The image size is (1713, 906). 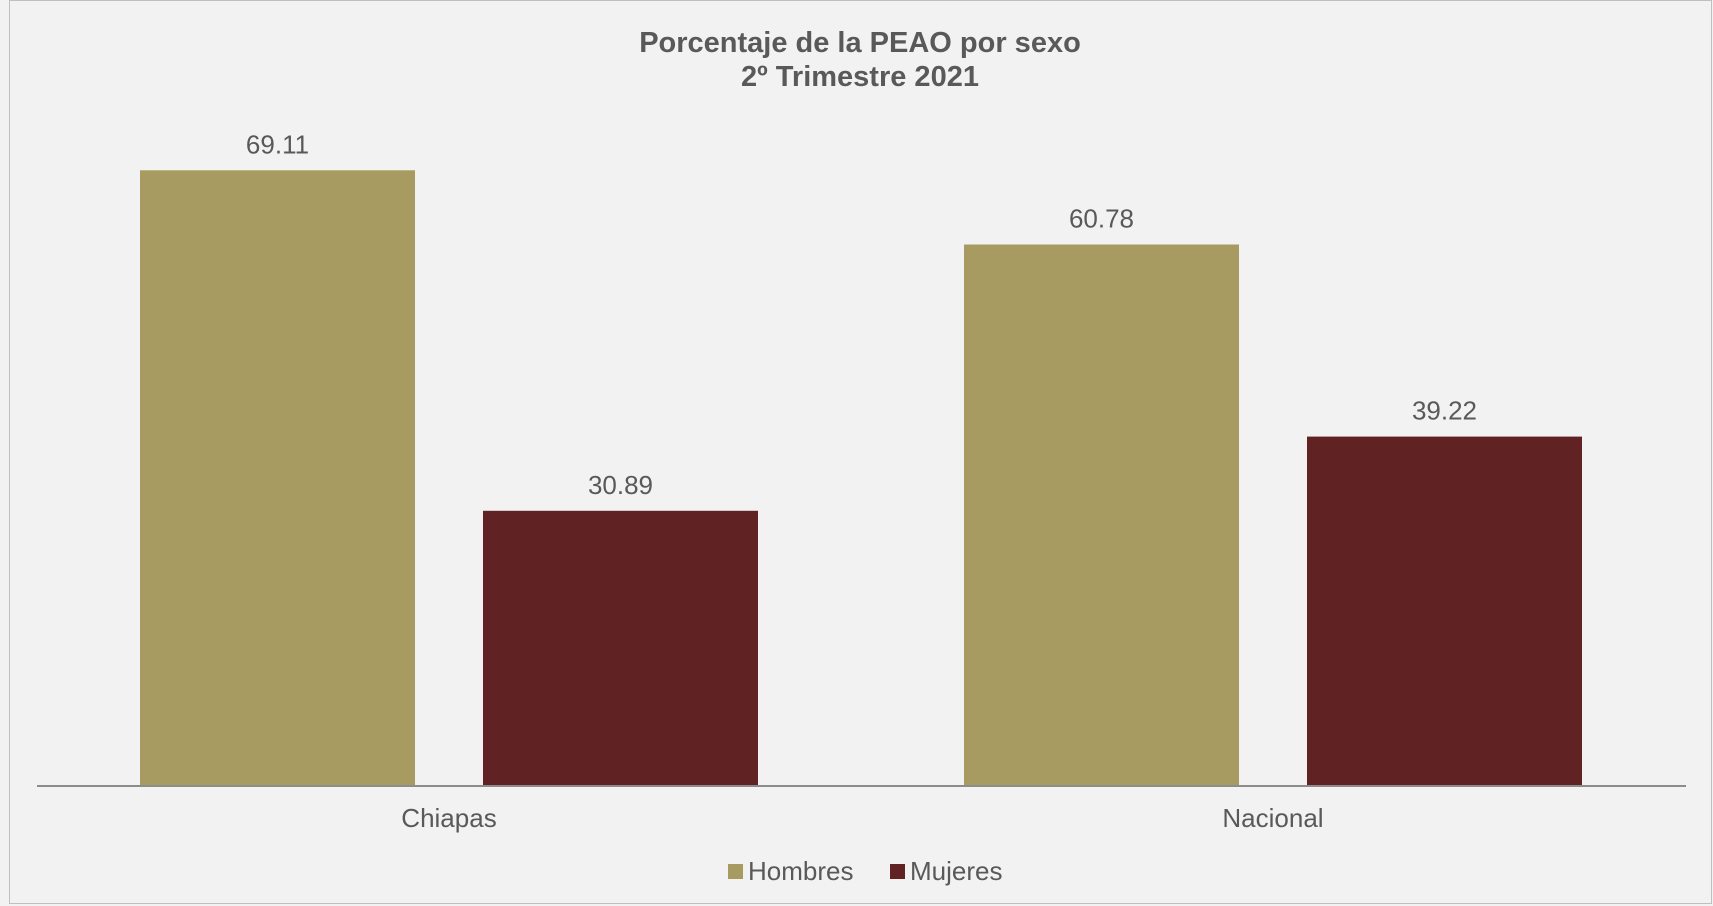 I want to click on bar-hombres-nacional, so click(x=1101, y=515).